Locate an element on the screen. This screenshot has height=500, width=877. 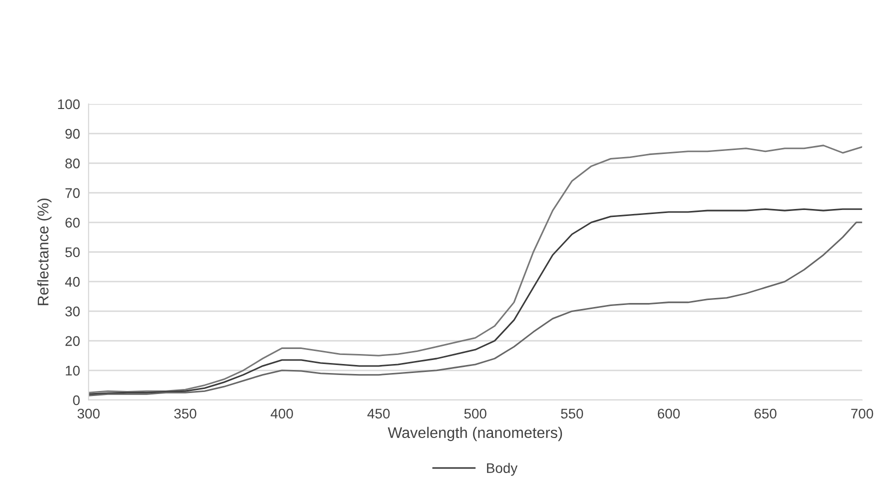
x-tick-label: 550 is located at coordinates (572, 413).